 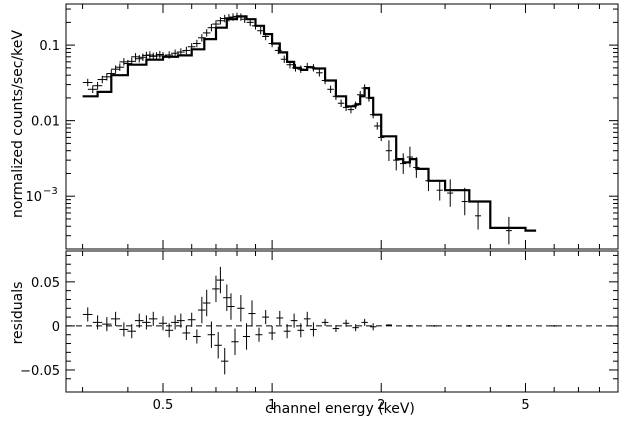 What do you see at coordinates (33, 197) in the screenshot?
I see `y-tick-label: 10` at bounding box center [33, 197].